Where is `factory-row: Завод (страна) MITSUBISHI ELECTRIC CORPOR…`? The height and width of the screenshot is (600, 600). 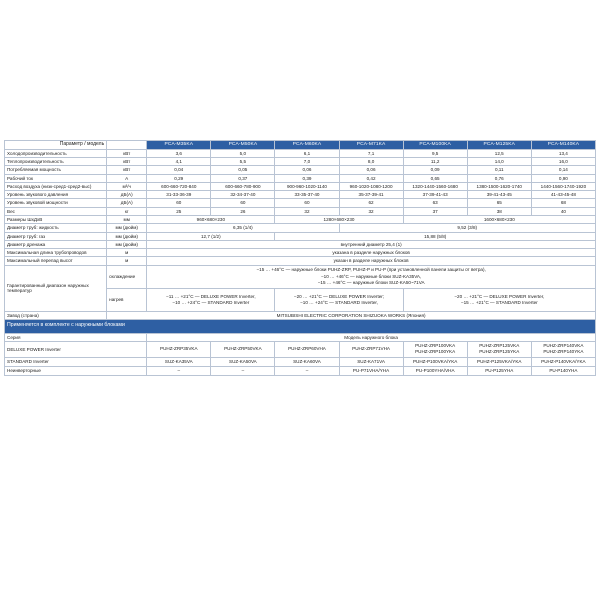
factory-row: Завод (страна) MITSUBISHI ELECTRIC CORPOR… is located at coordinates (299, 315).